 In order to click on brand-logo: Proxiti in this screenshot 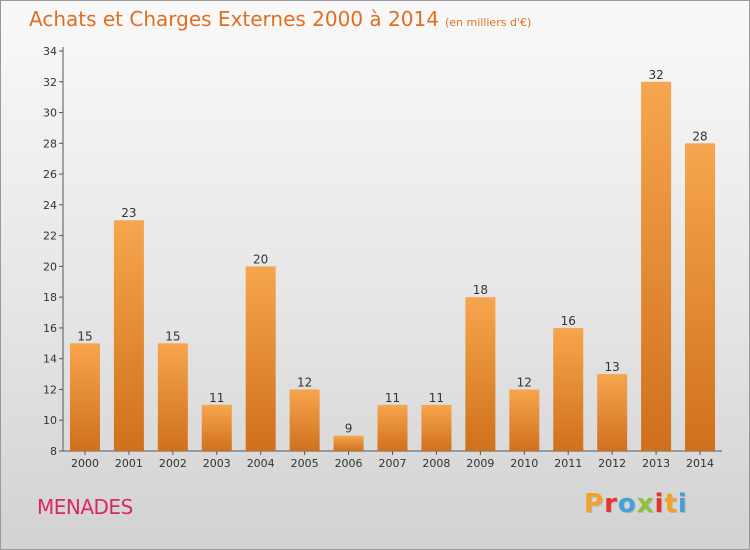, I will do `click(636, 504)`.